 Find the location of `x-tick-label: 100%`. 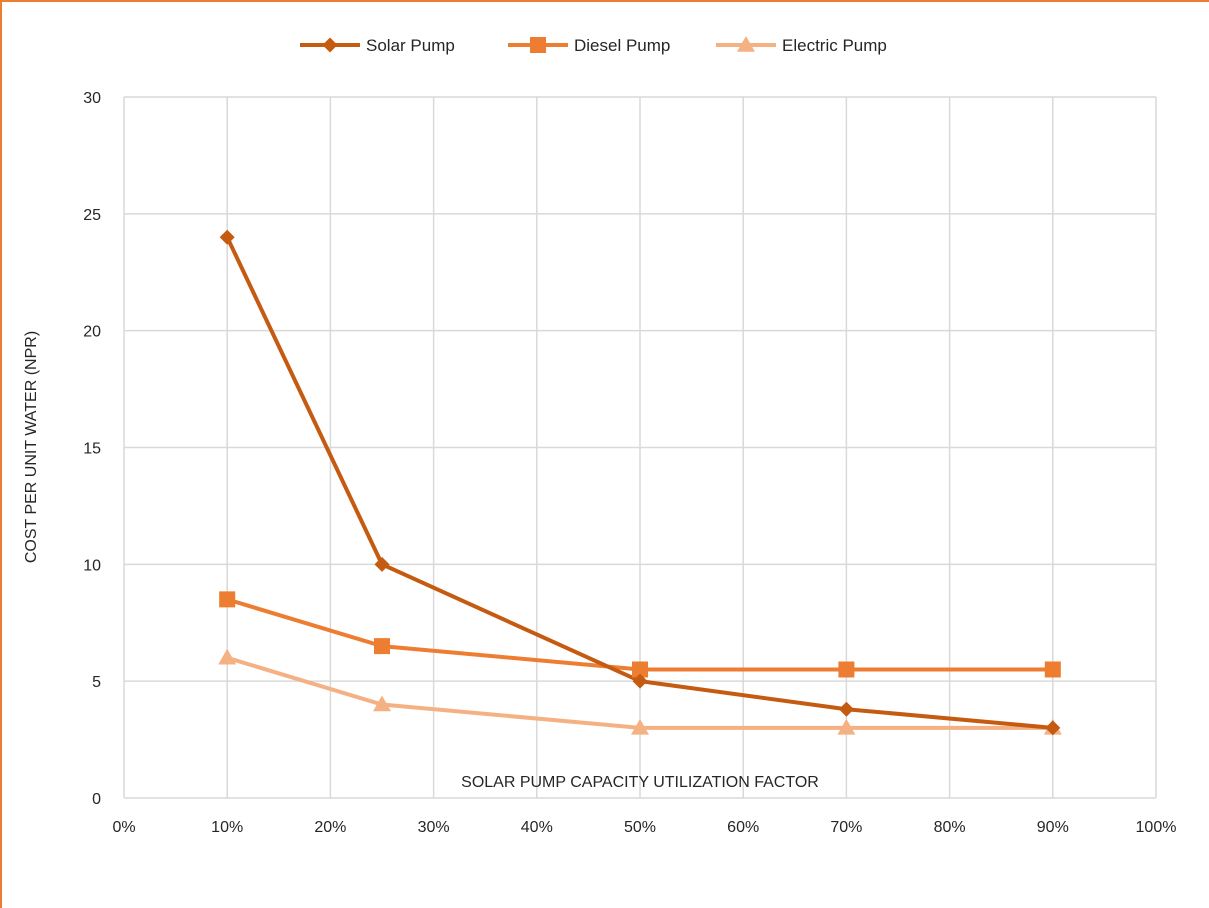

x-tick-label: 100% is located at coordinates (1156, 827).